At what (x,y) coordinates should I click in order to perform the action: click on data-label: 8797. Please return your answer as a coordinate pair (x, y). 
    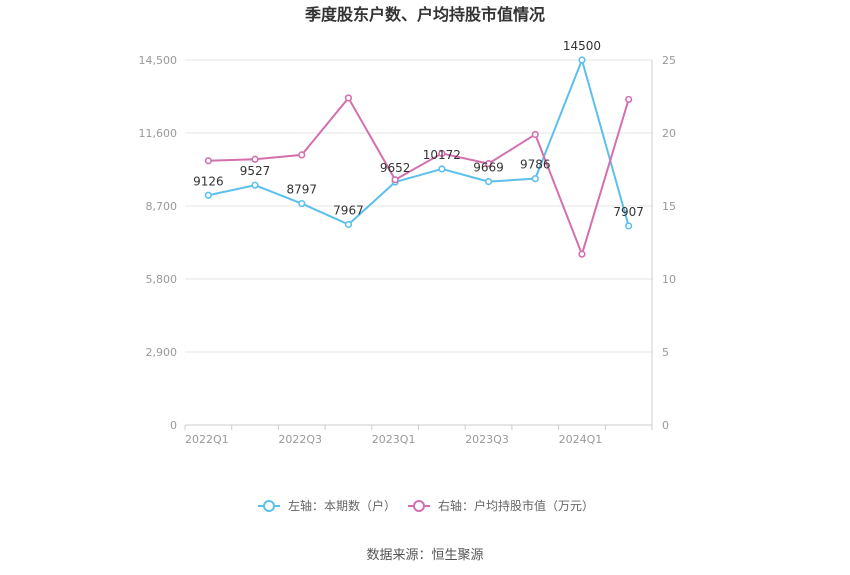
    Looking at the image, I should click on (301, 190).